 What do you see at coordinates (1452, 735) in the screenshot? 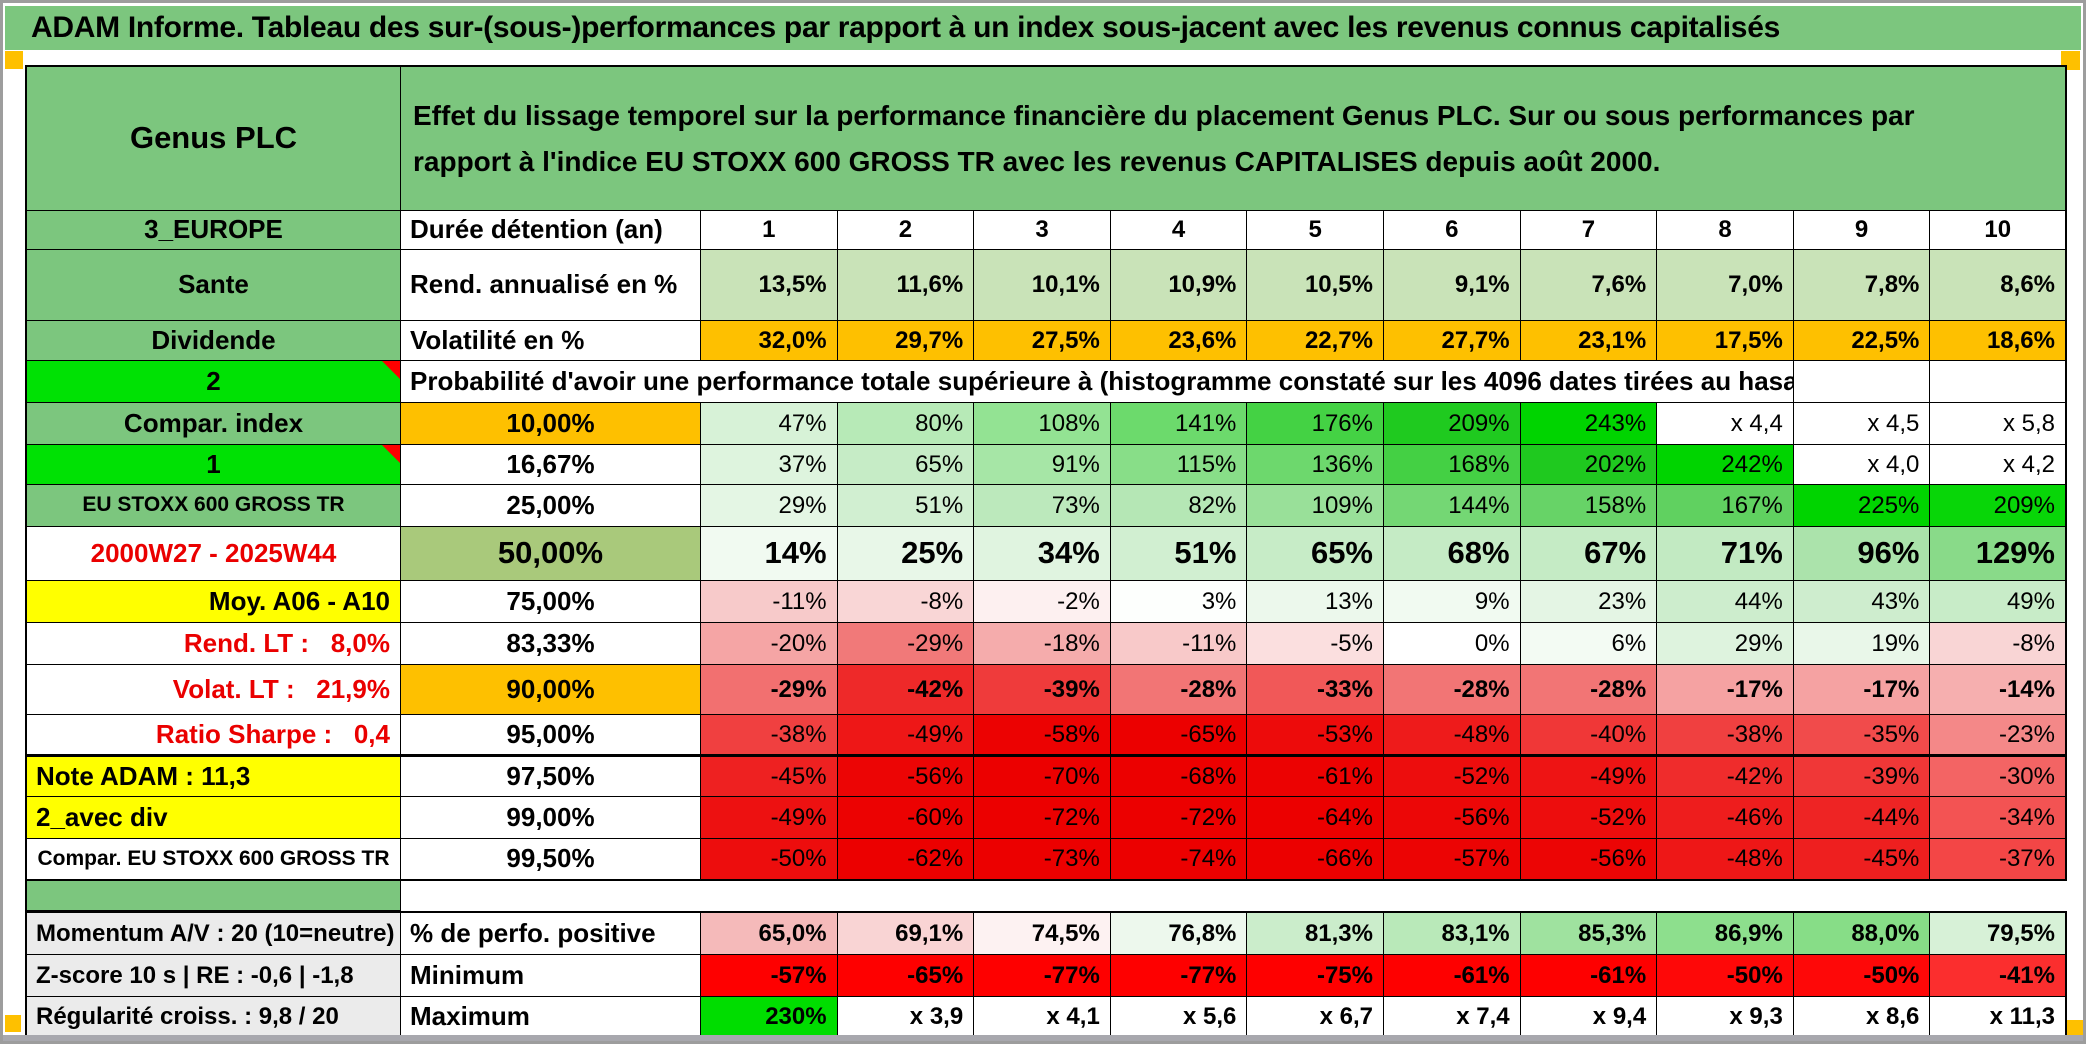
I see `data-cell: -48%` at bounding box center [1452, 735].